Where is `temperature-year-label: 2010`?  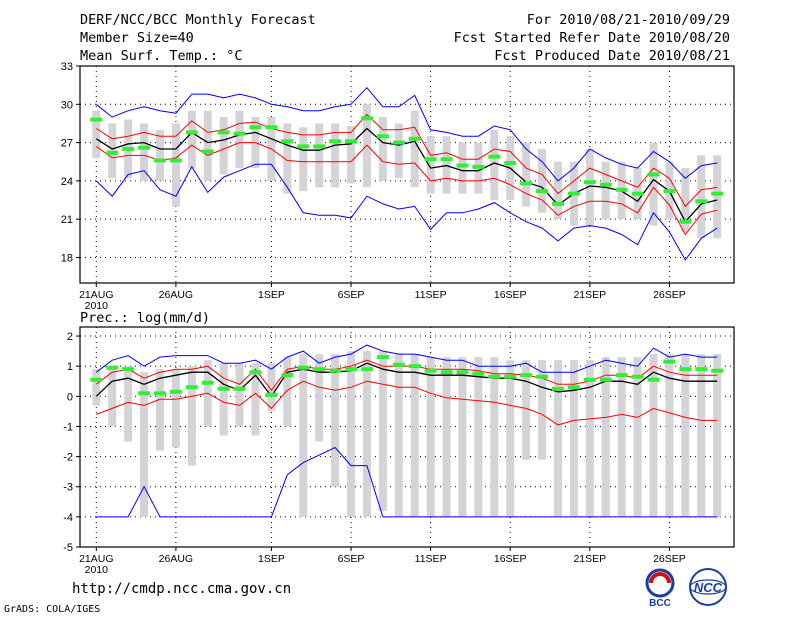 temperature-year-label: 2010 is located at coordinates (97, 306).